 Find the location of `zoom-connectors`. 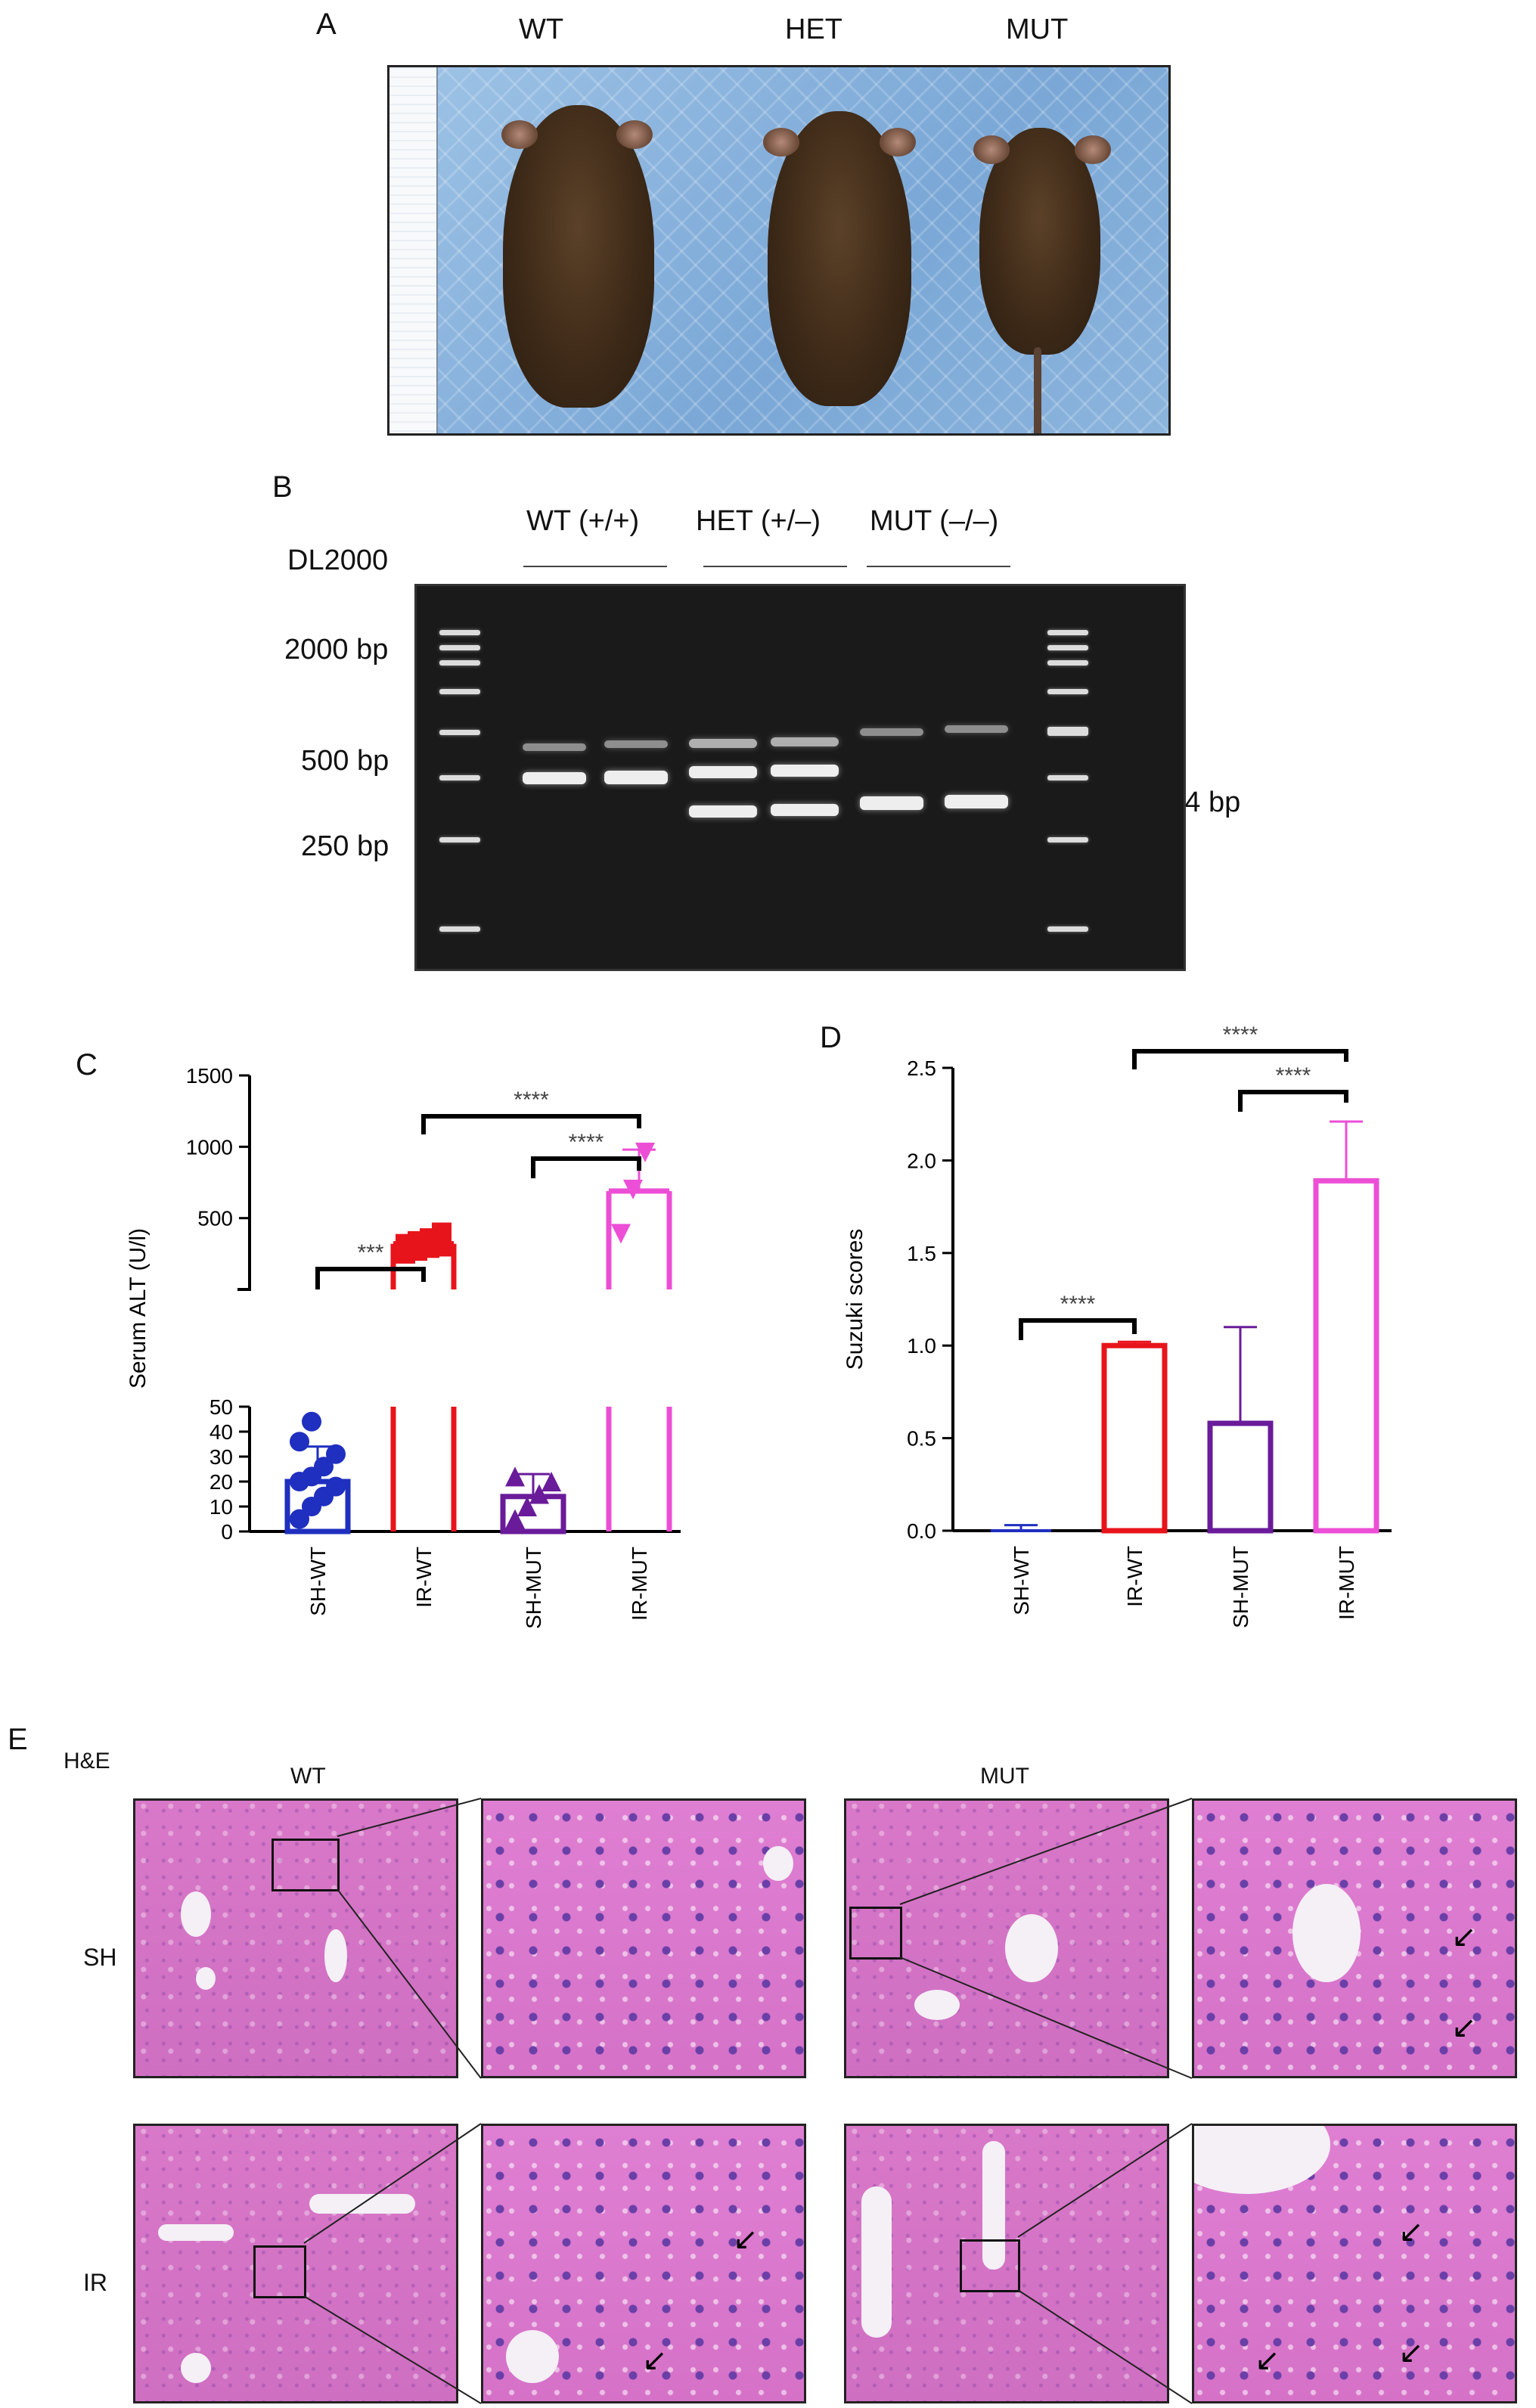

zoom-connectors is located at coordinates (748, 2101).